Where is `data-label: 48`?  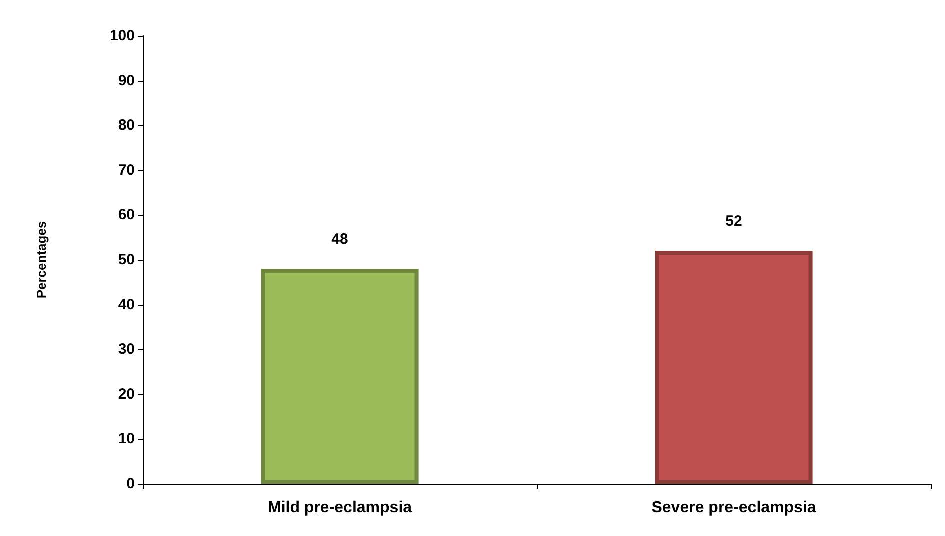 data-label: 48 is located at coordinates (340, 239).